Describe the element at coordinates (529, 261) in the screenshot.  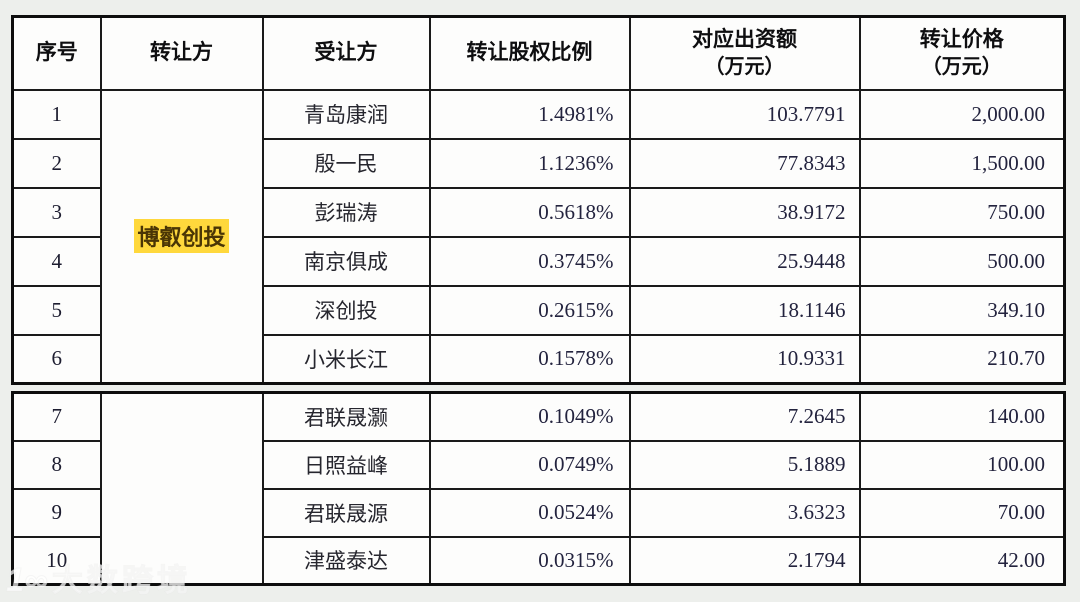
I see `cell-ratio: 0.3745%` at that location.